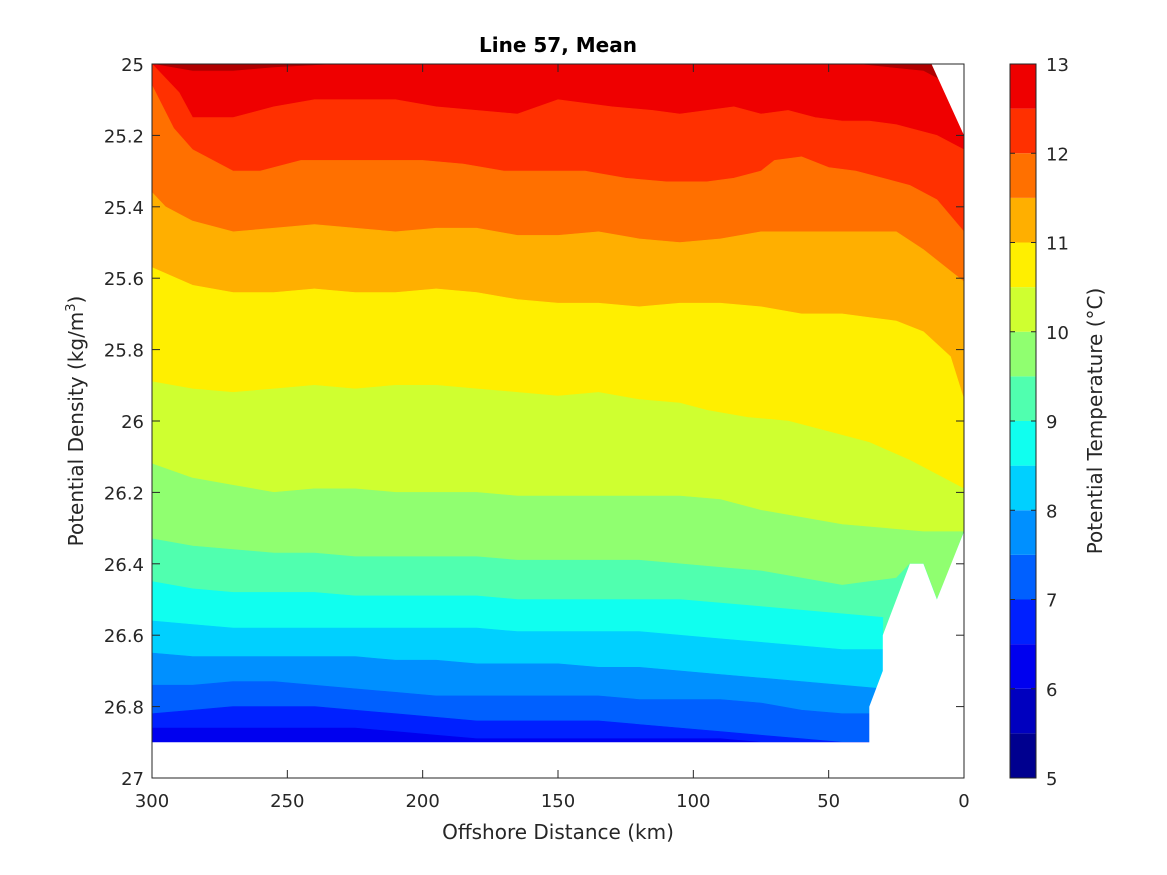 This screenshot has height=875, width=1167. I want to click on x-axis-label: Offshore Distance (km), so click(558, 832).